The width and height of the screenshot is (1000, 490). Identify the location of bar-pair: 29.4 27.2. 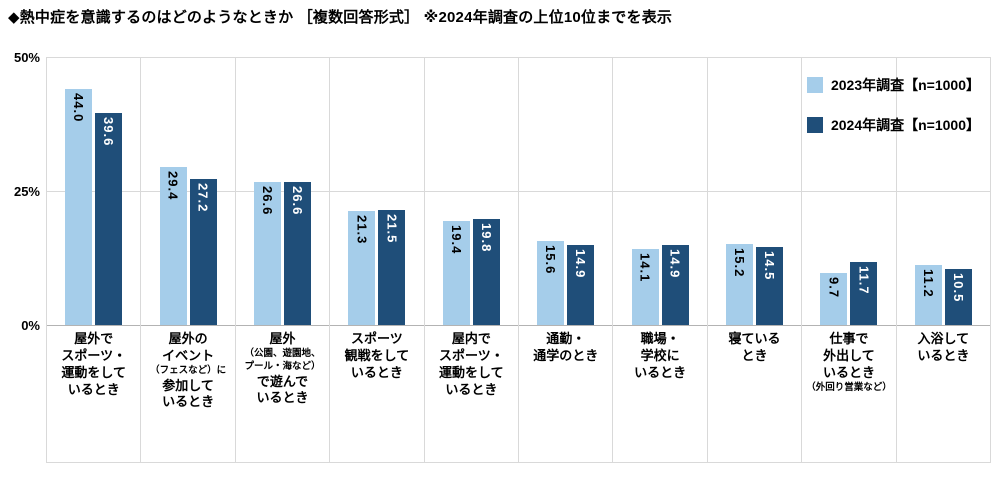
(187, 191).